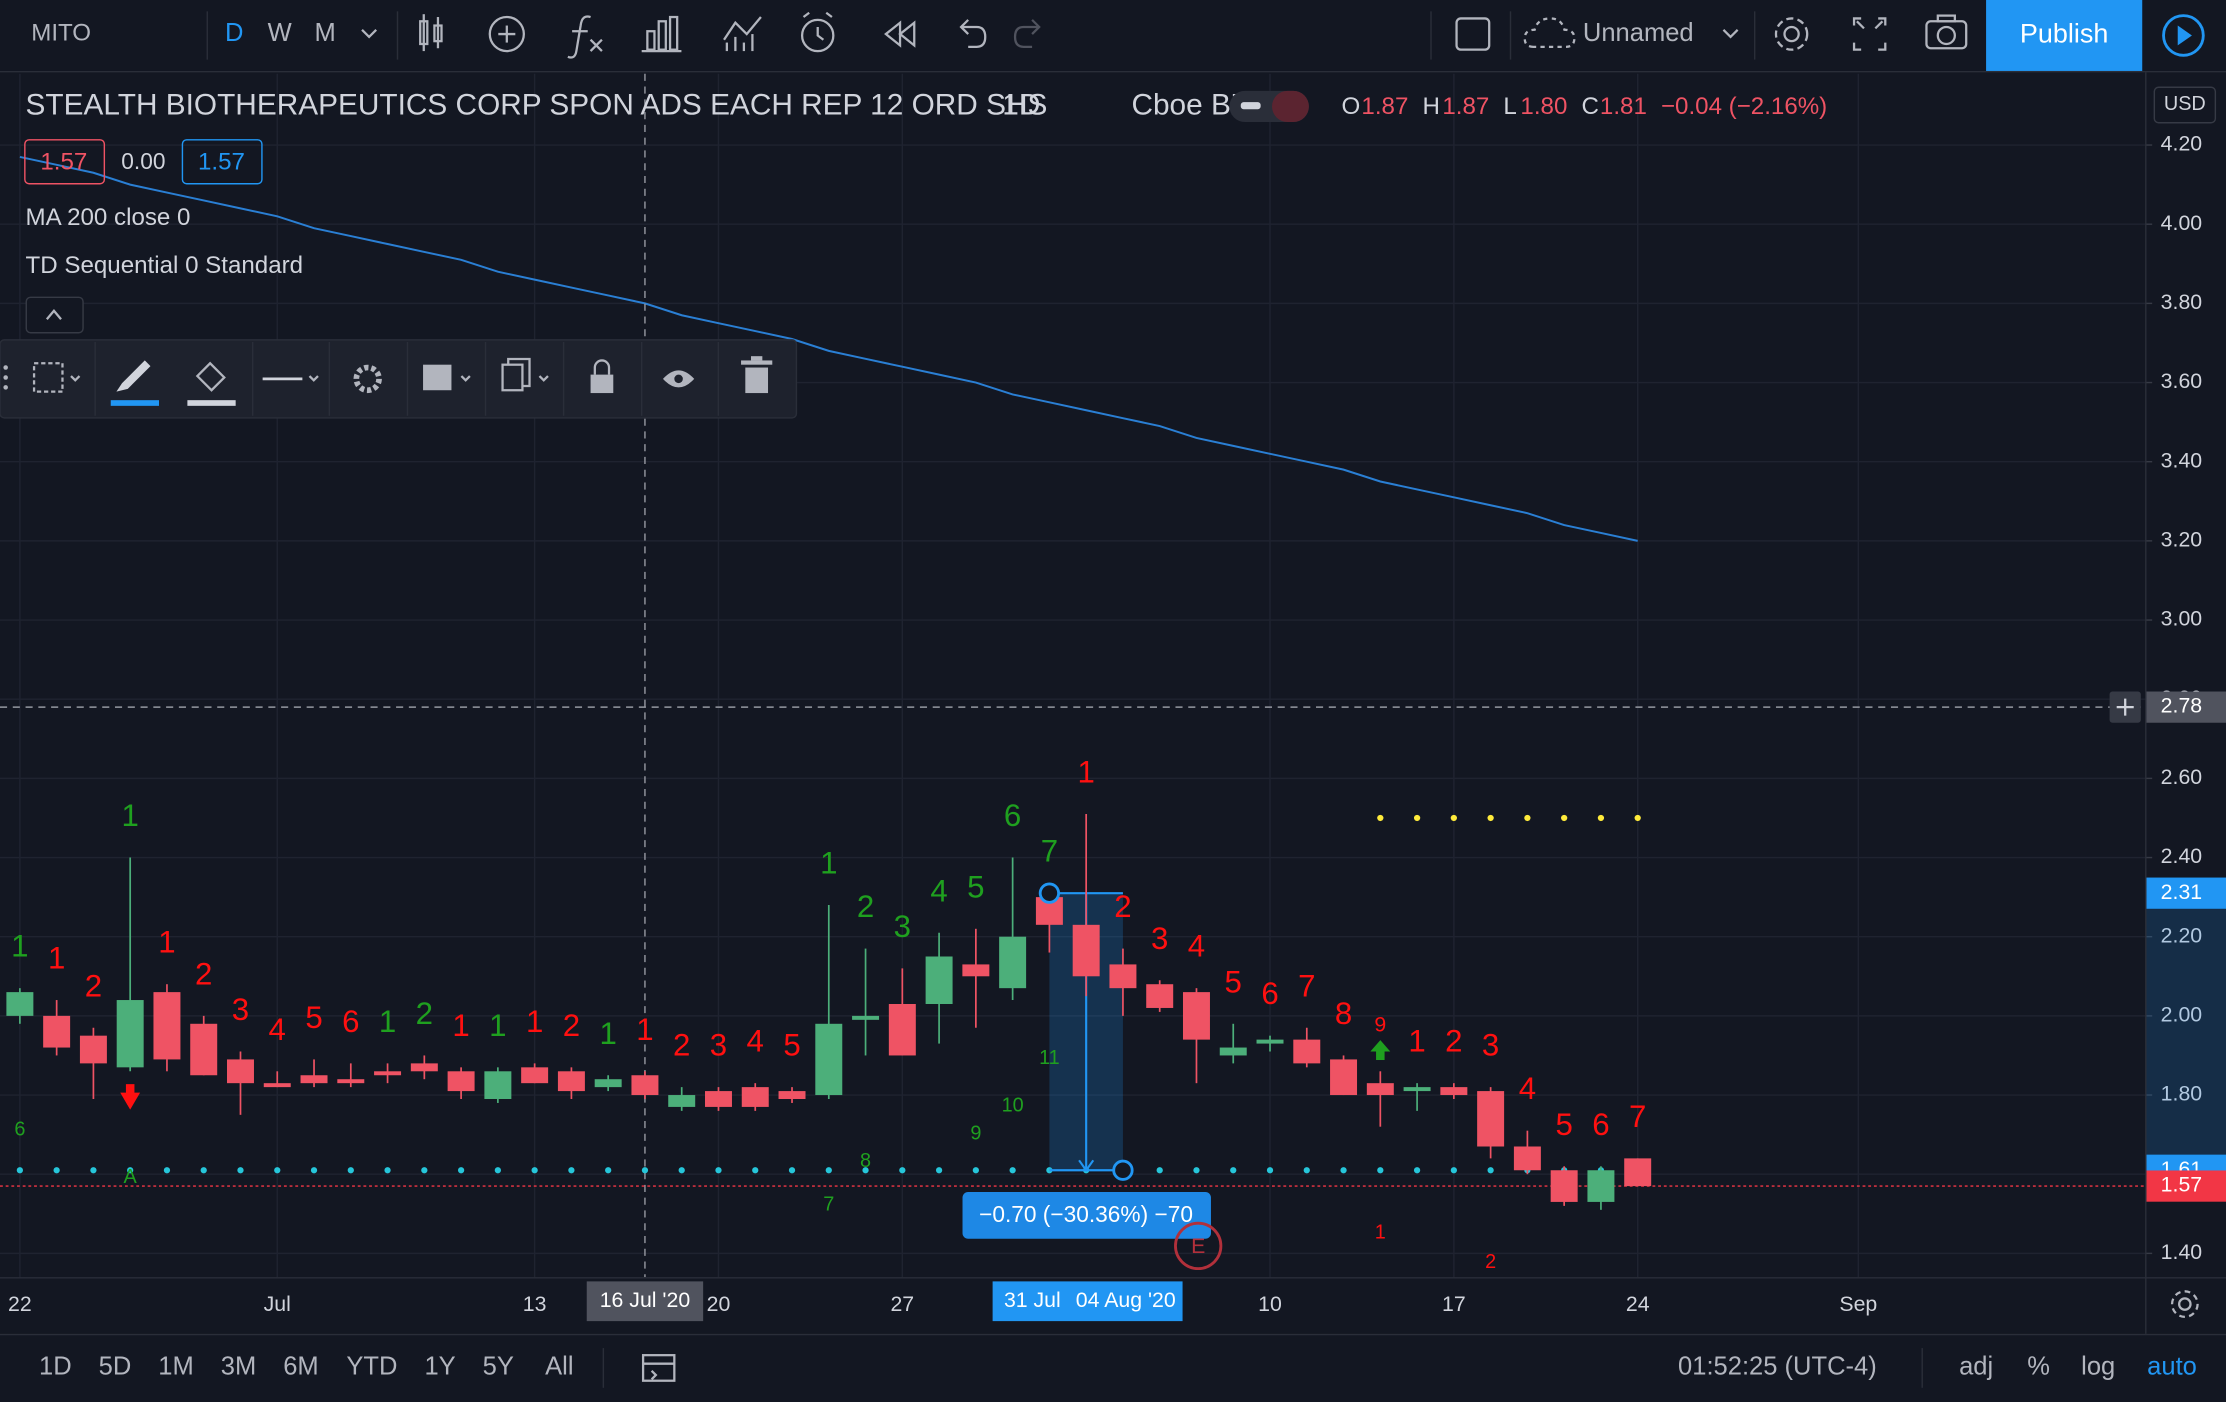 Image resolution: width=2226 pixels, height=1402 pixels. What do you see at coordinates (2038, 1367) in the screenshot?
I see `scale-option: %` at bounding box center [2038, 1367].